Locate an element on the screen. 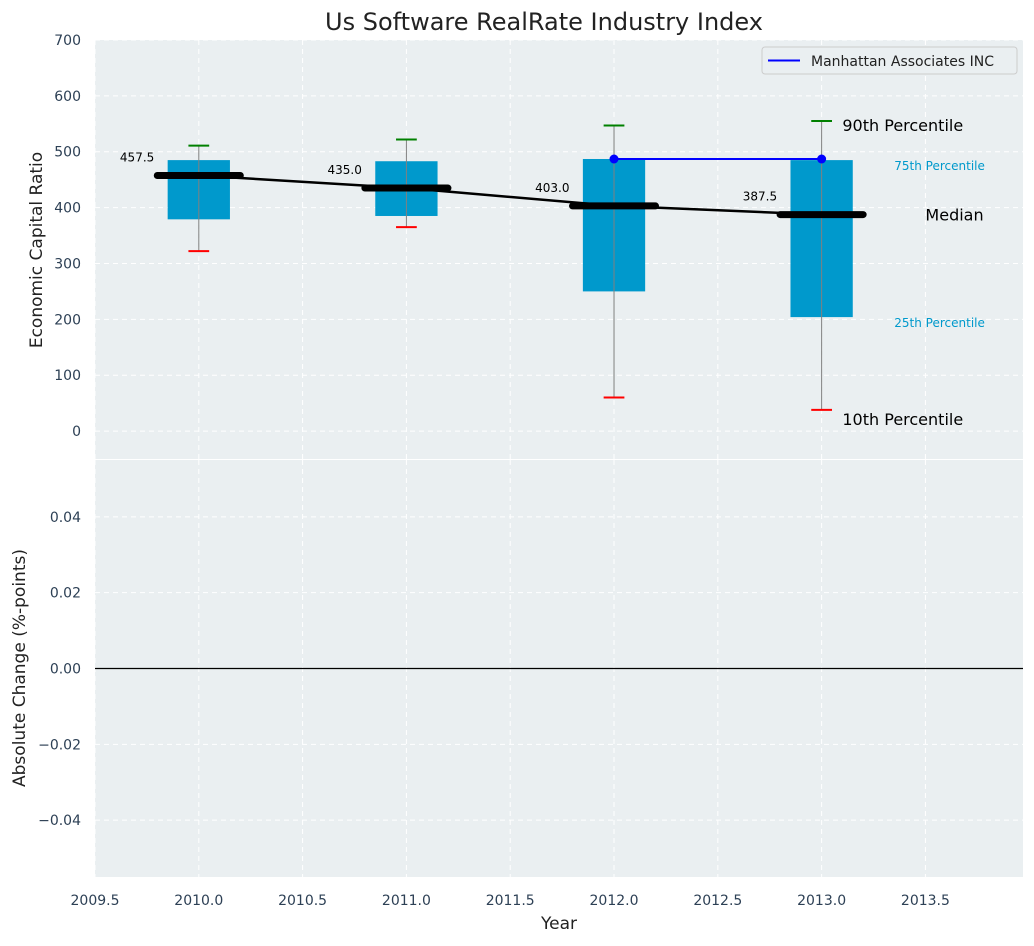 The image size is (1034, 946). top-y-tick-label: 500 is located at coordinates (67, 153).